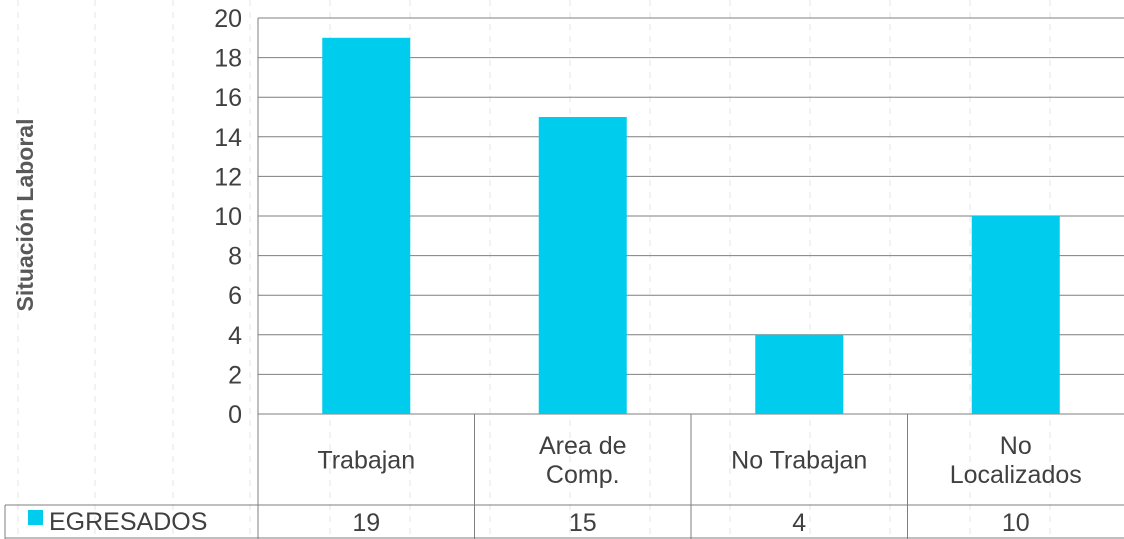 This screenshot has width=1124, height=539. Describe the element at coordinates (366, 226) in the screenshot. I see `bar-trabajan` at that location.